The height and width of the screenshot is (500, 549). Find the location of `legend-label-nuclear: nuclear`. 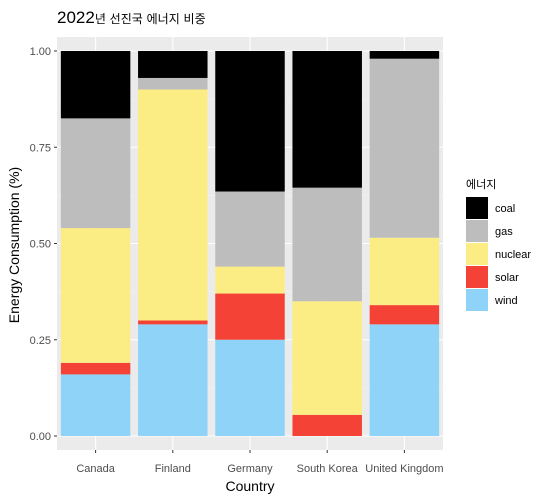

legend-label-nuclear: nuclear is located at coordinates (513, 255).